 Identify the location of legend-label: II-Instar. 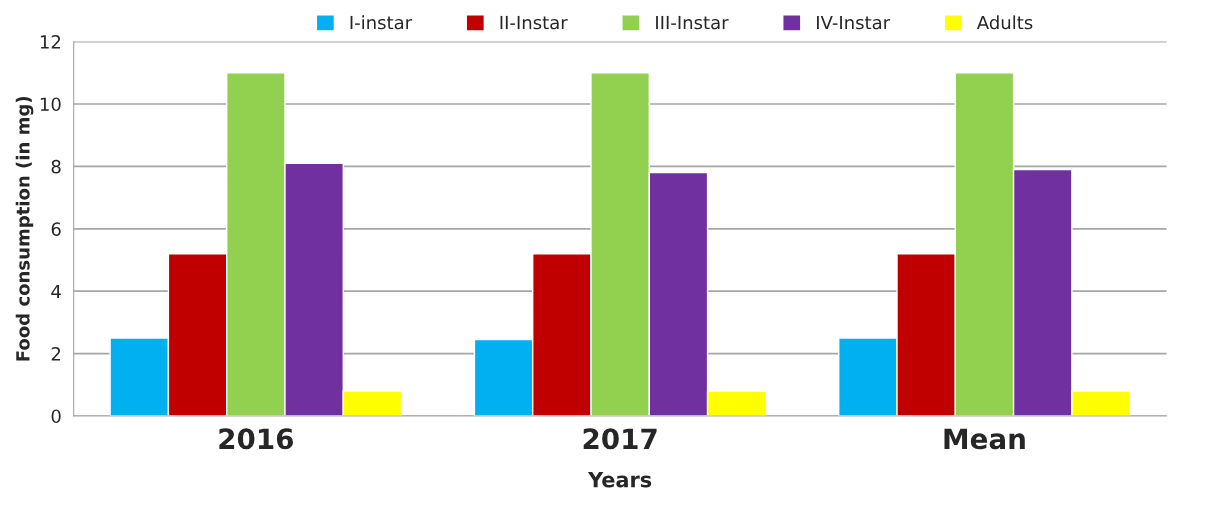
(534, 22).